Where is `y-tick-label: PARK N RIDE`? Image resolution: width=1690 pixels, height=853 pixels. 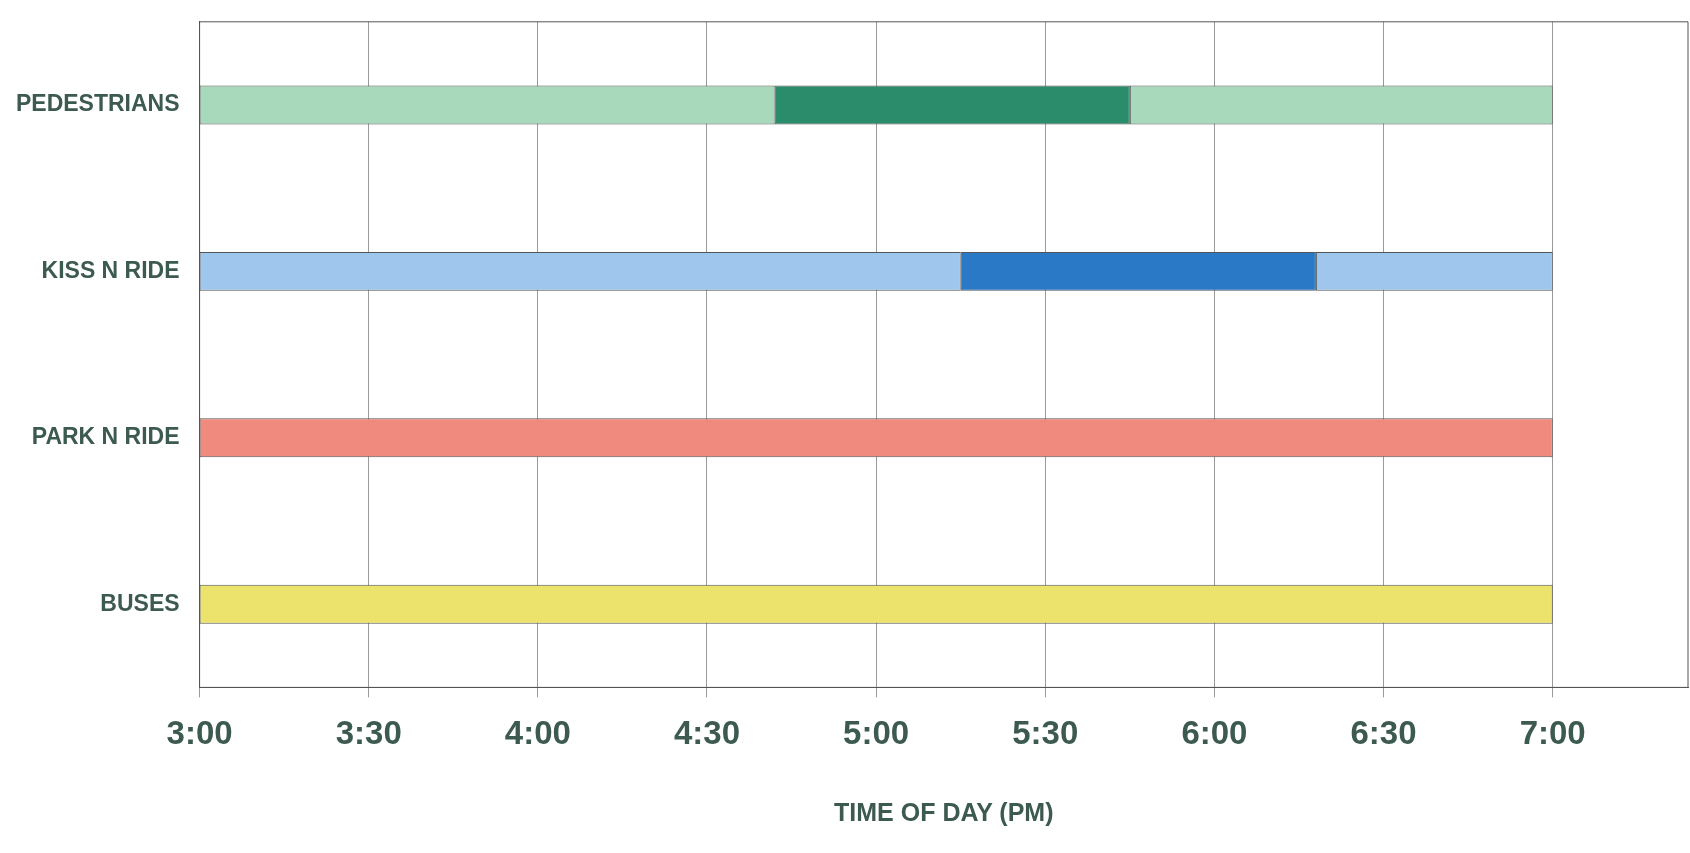 y-tick-label: PARK N RIDE is located at coordinates (105, 436).